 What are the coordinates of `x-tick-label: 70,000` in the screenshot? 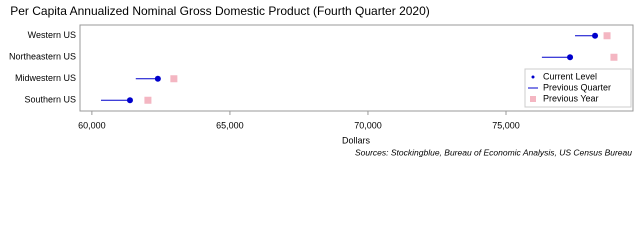 It's located at (368, 125).